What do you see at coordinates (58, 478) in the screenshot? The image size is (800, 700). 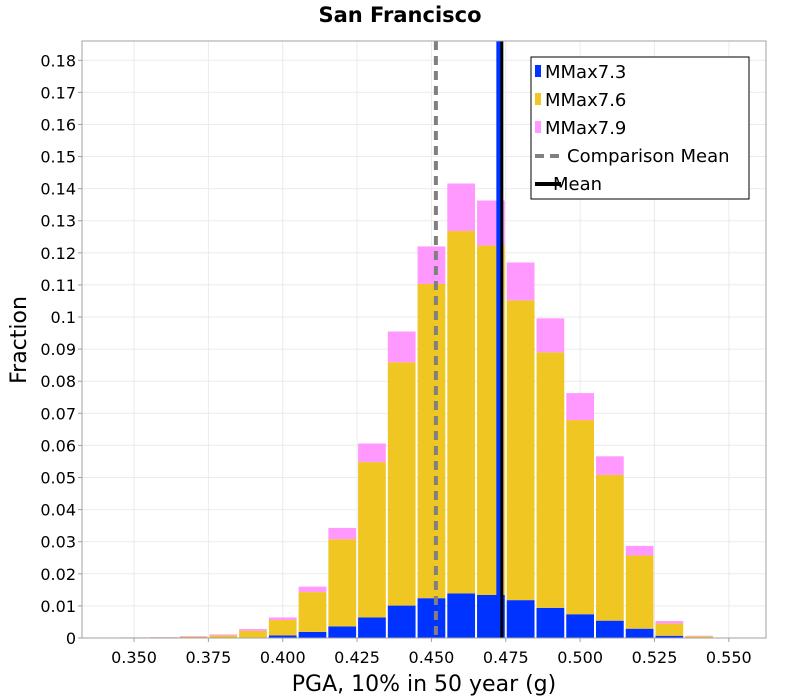 I see `y-tick-label: 0.05` at bounding box center [58, 478].